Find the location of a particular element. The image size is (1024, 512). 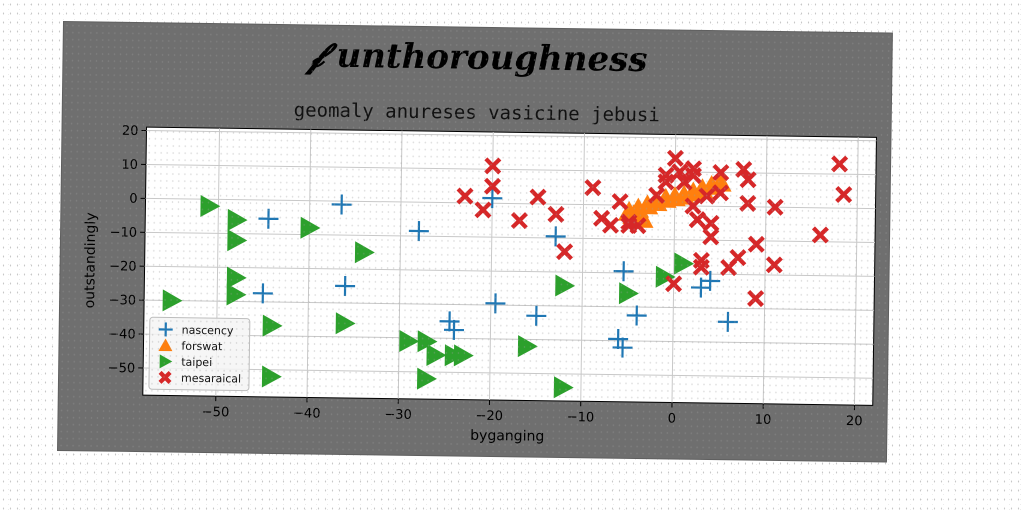

legend-marker-nascency is located at coordinates (165, 329).